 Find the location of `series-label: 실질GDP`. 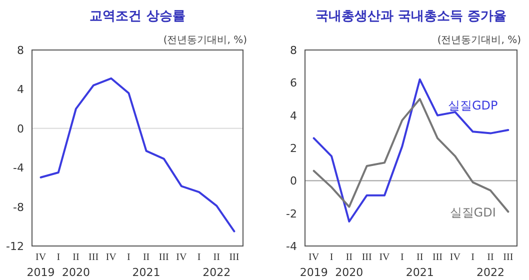

series-label: 실질GDP is located at coordinates (473, 105).